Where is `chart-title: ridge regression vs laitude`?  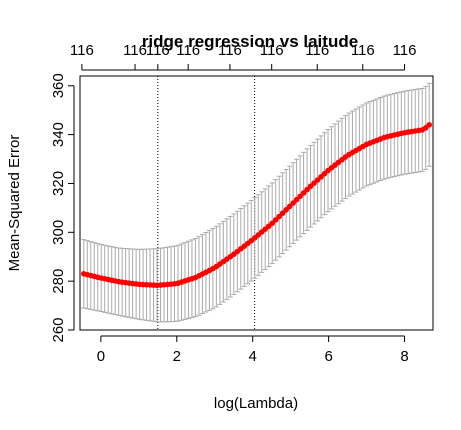
chart-title: ridge regression vs laitude is located at coordinates (250, 41).